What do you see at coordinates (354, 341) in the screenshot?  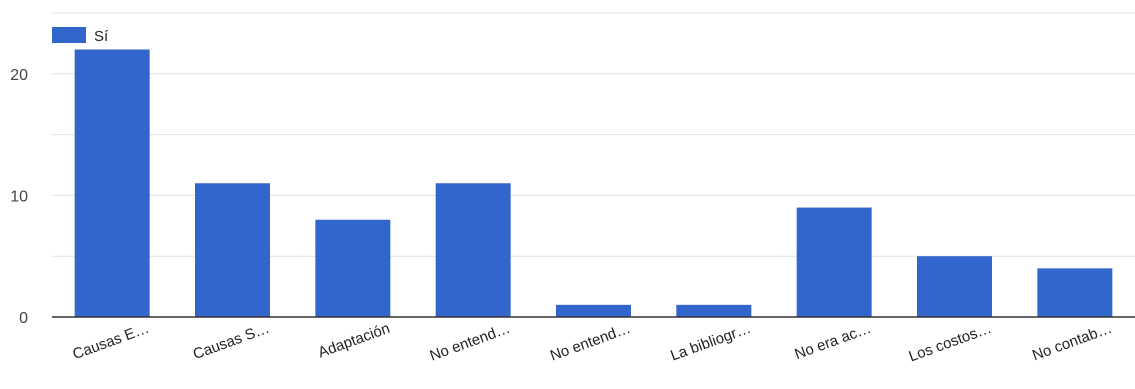 I see `x-category-label: Adaptación` at bounding box center [354, 341].